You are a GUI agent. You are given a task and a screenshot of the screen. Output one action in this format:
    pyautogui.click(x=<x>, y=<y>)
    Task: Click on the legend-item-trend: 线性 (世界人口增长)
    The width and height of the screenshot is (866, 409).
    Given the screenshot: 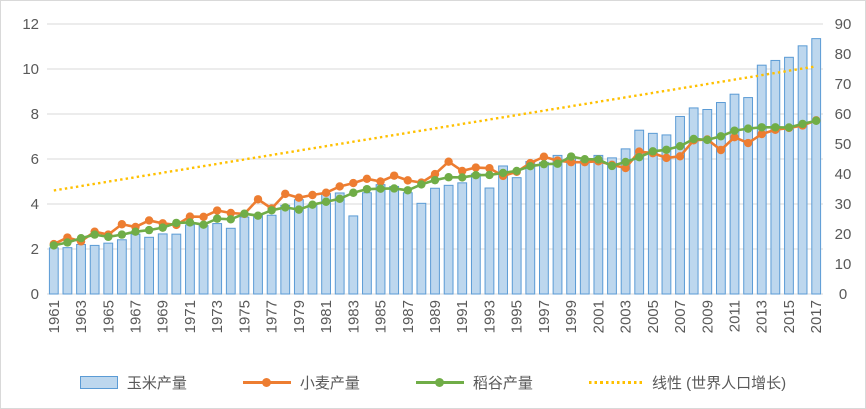 What is the action you would take?
    pyautogui.click(x=687, y=382)
    